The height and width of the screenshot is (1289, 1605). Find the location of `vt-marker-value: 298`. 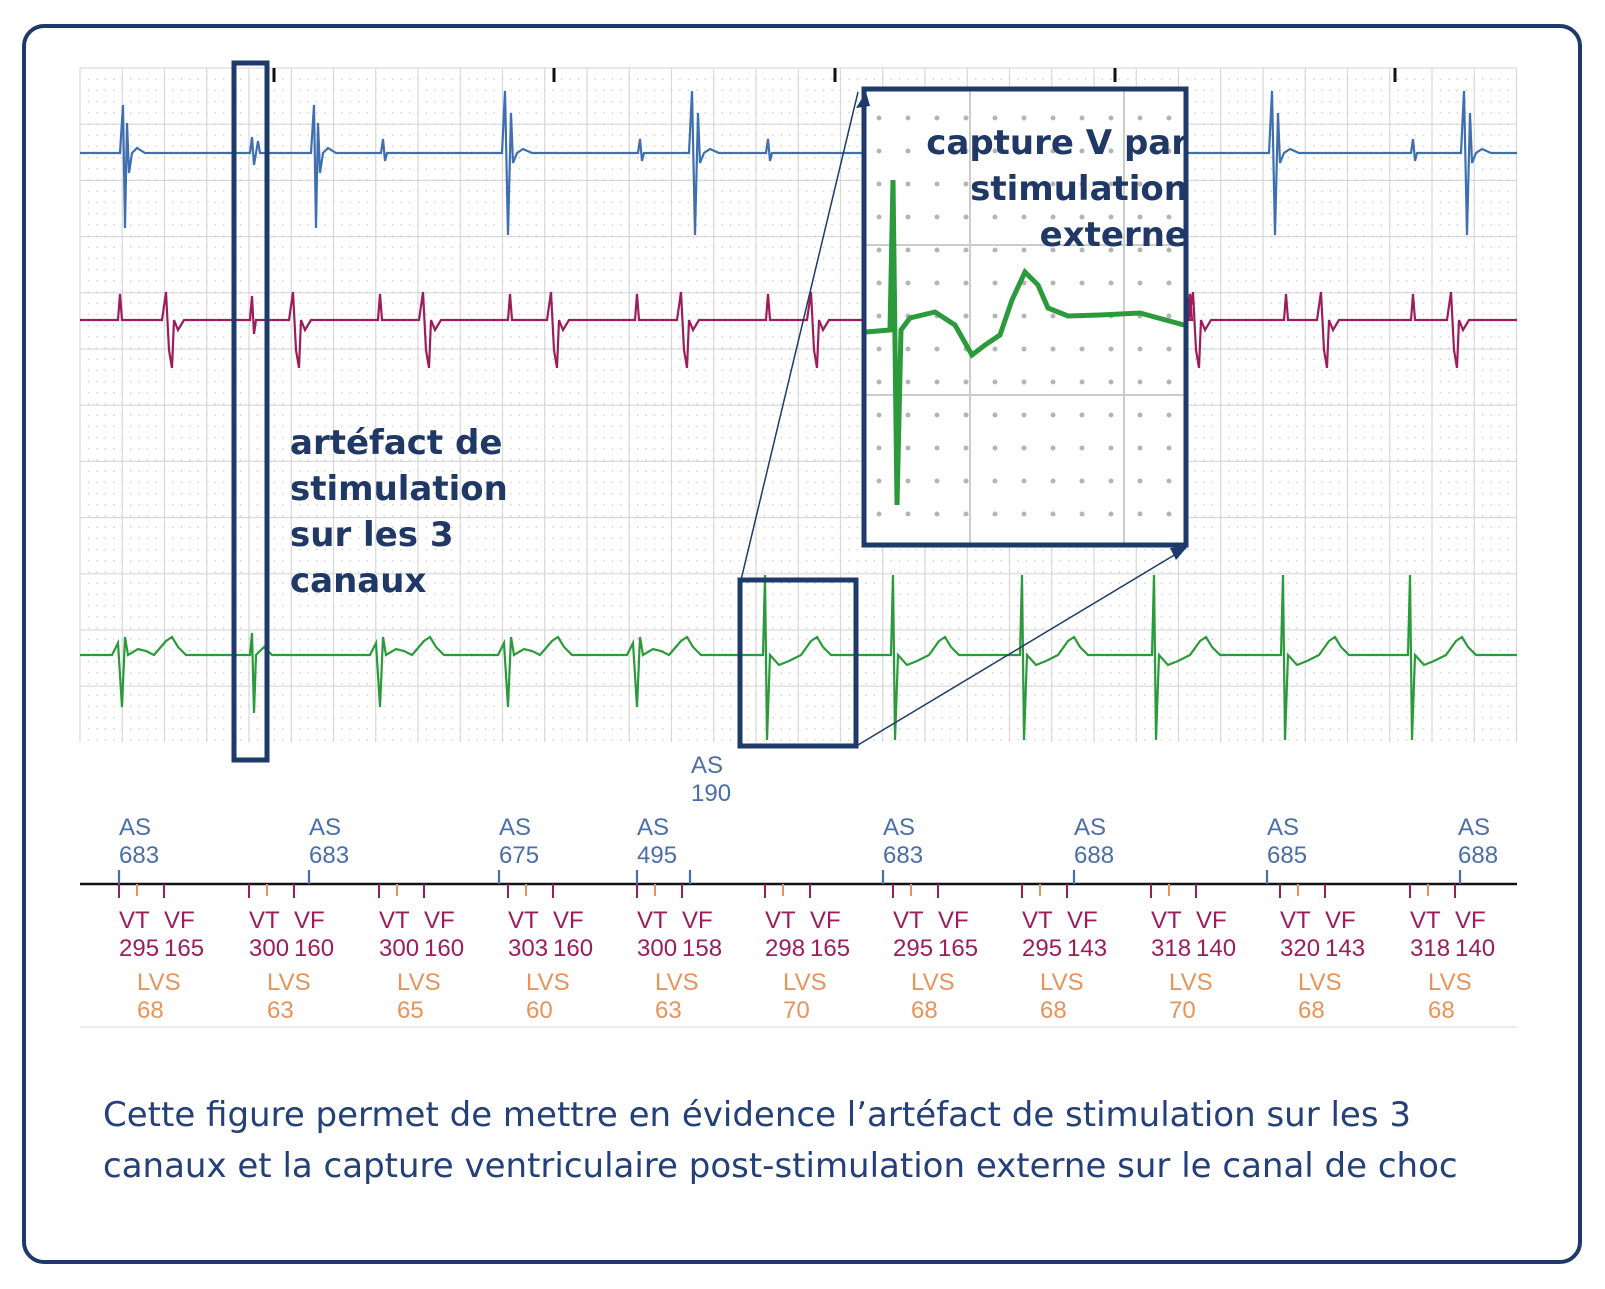

vt-marker-value: 298 is located at coordinates (785, 948).